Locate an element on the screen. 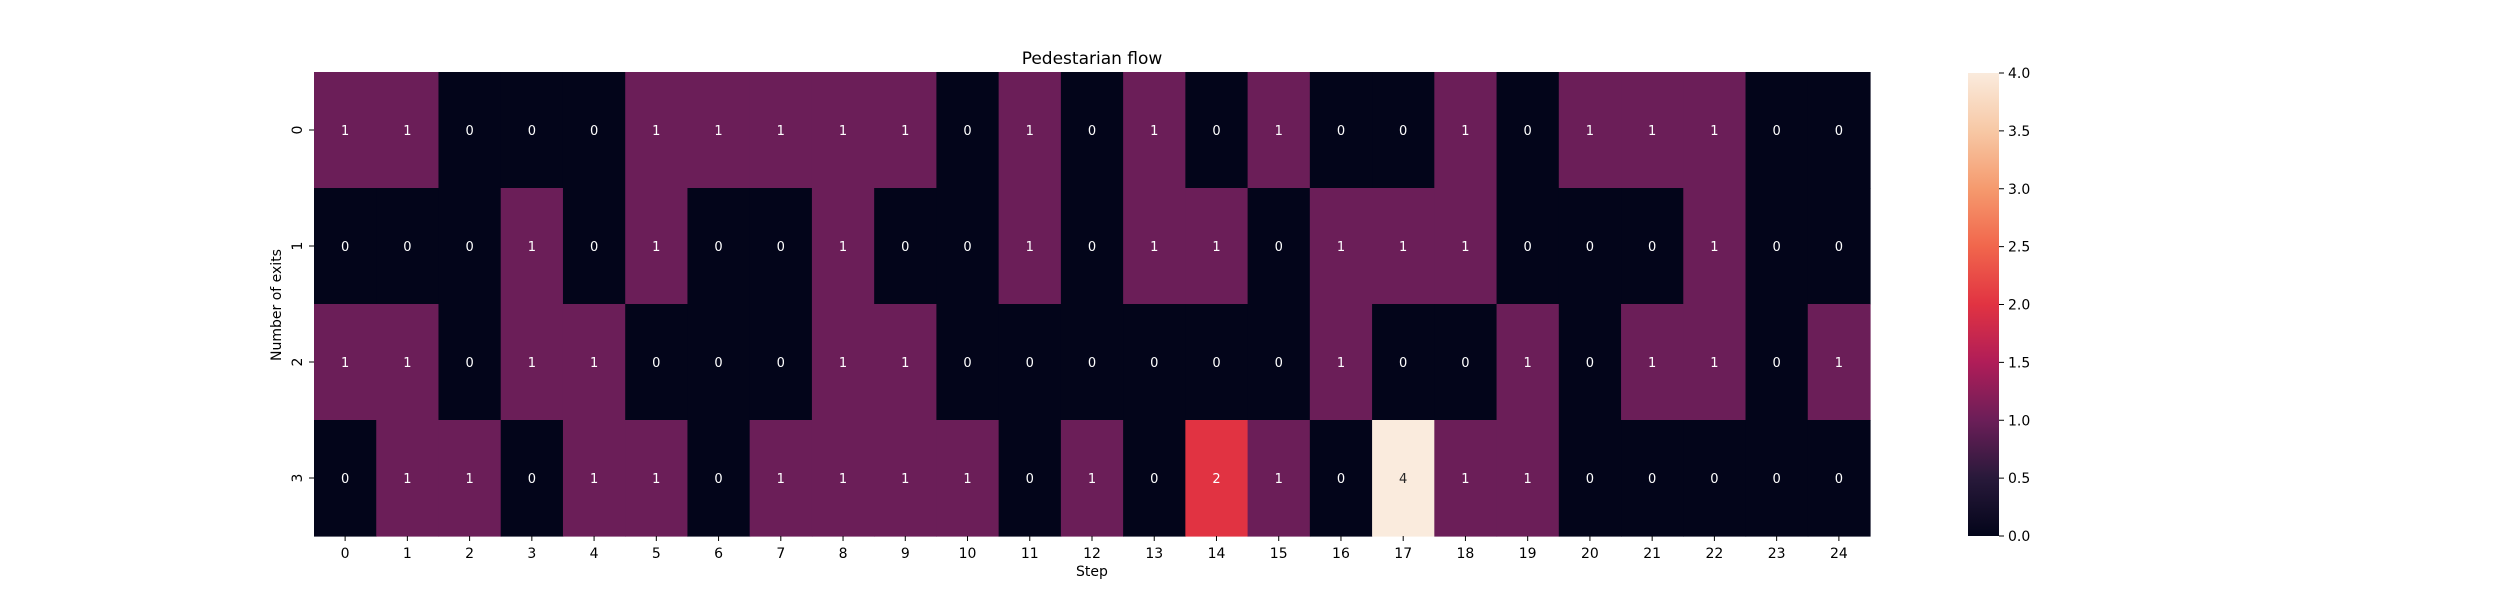  x-tick-label: 10 is located at coordinates (968, 554).